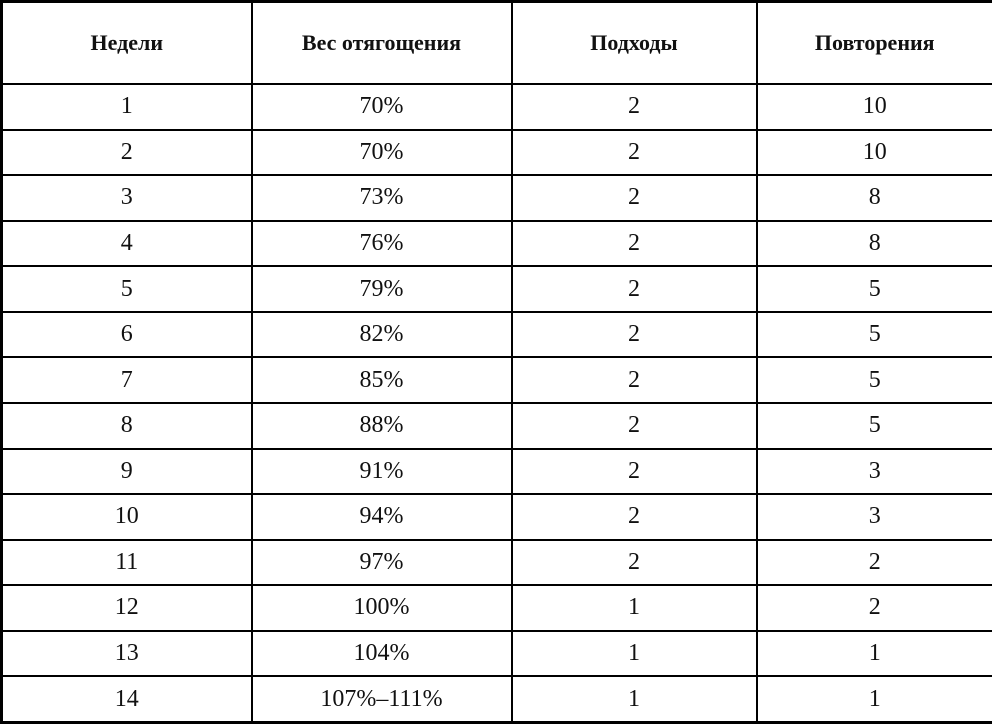  Describe the element at coordinates (381, 425) in the screenshot. I see `table-cell: 88%` at that location.